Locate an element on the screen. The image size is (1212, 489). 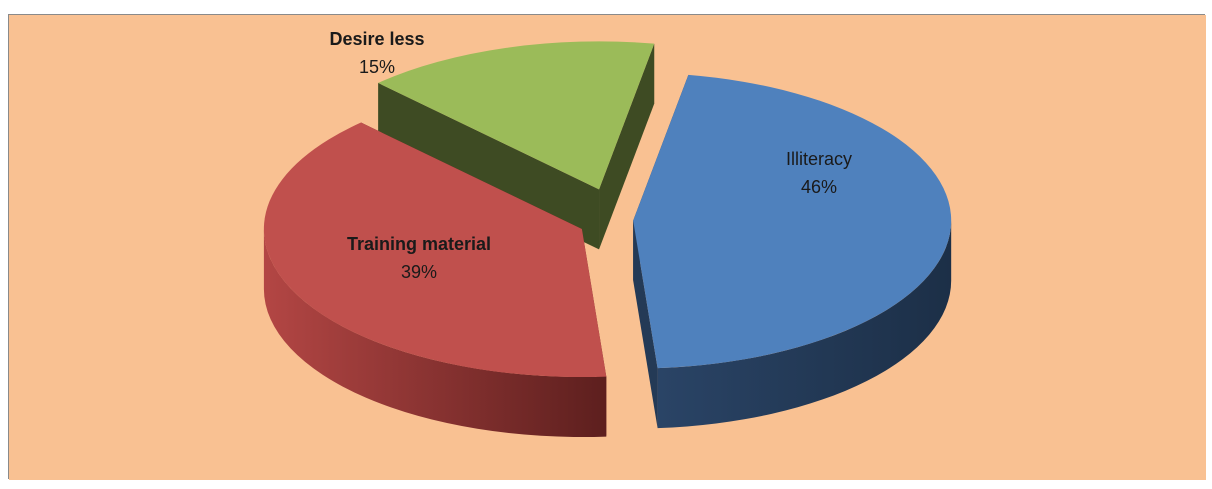
slice-label-percent: 39% is located at coordinates (419, 272).